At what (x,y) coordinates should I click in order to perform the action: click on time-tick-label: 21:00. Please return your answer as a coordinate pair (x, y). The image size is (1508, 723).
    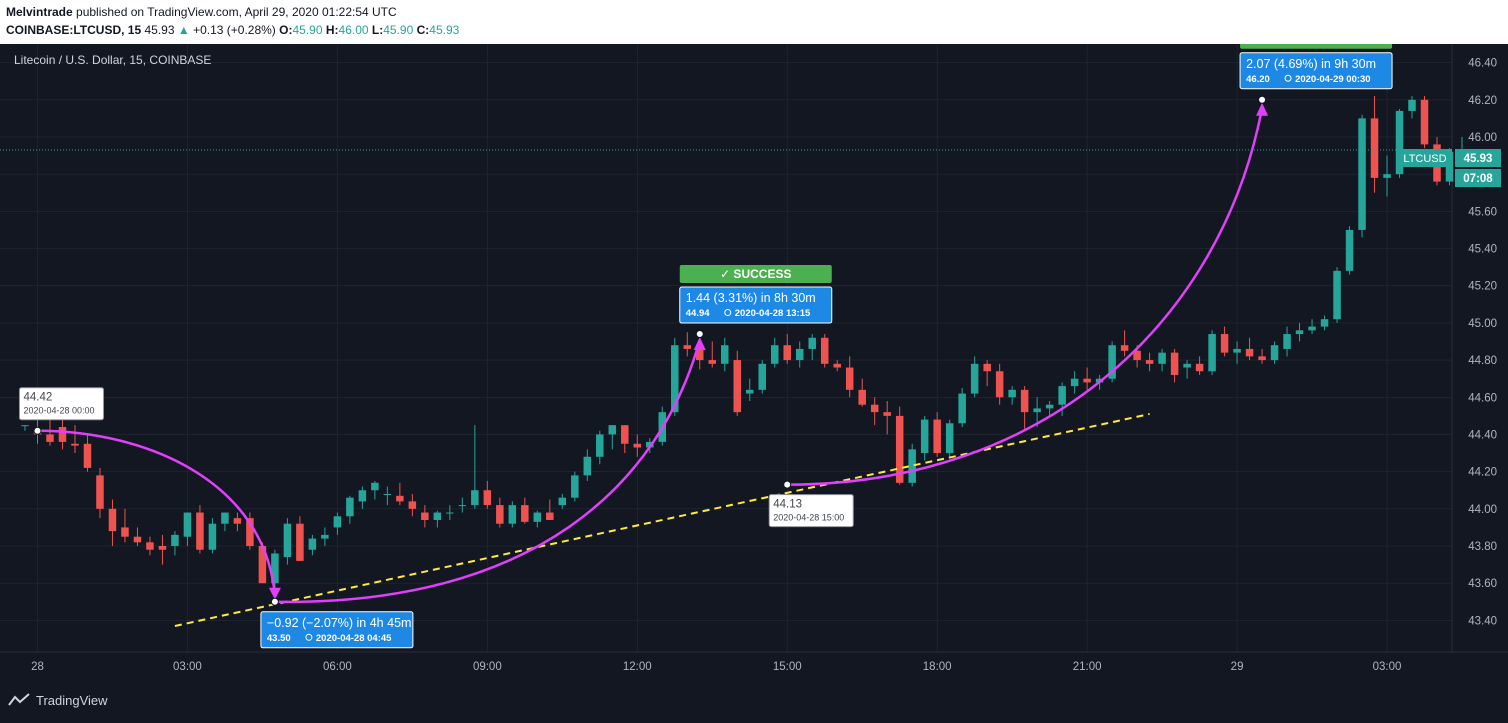
    Looking at the image, I should click on (1087, 667).